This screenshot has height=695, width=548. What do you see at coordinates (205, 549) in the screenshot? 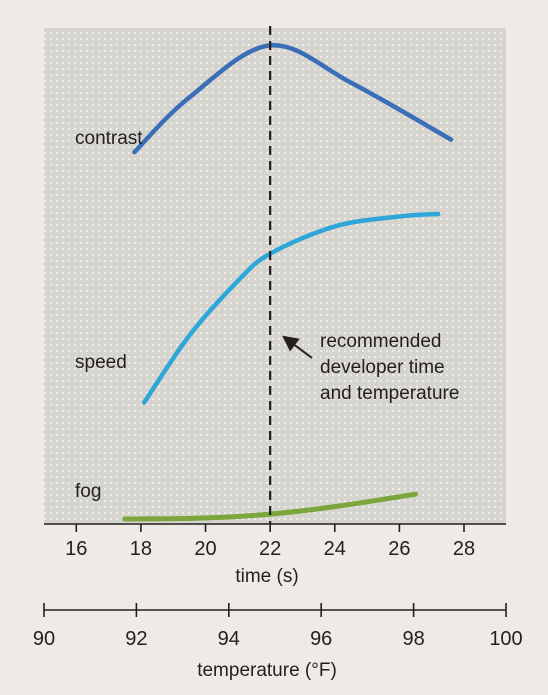
I see `time-tick-label: 20` at bounding box center [205, 549].